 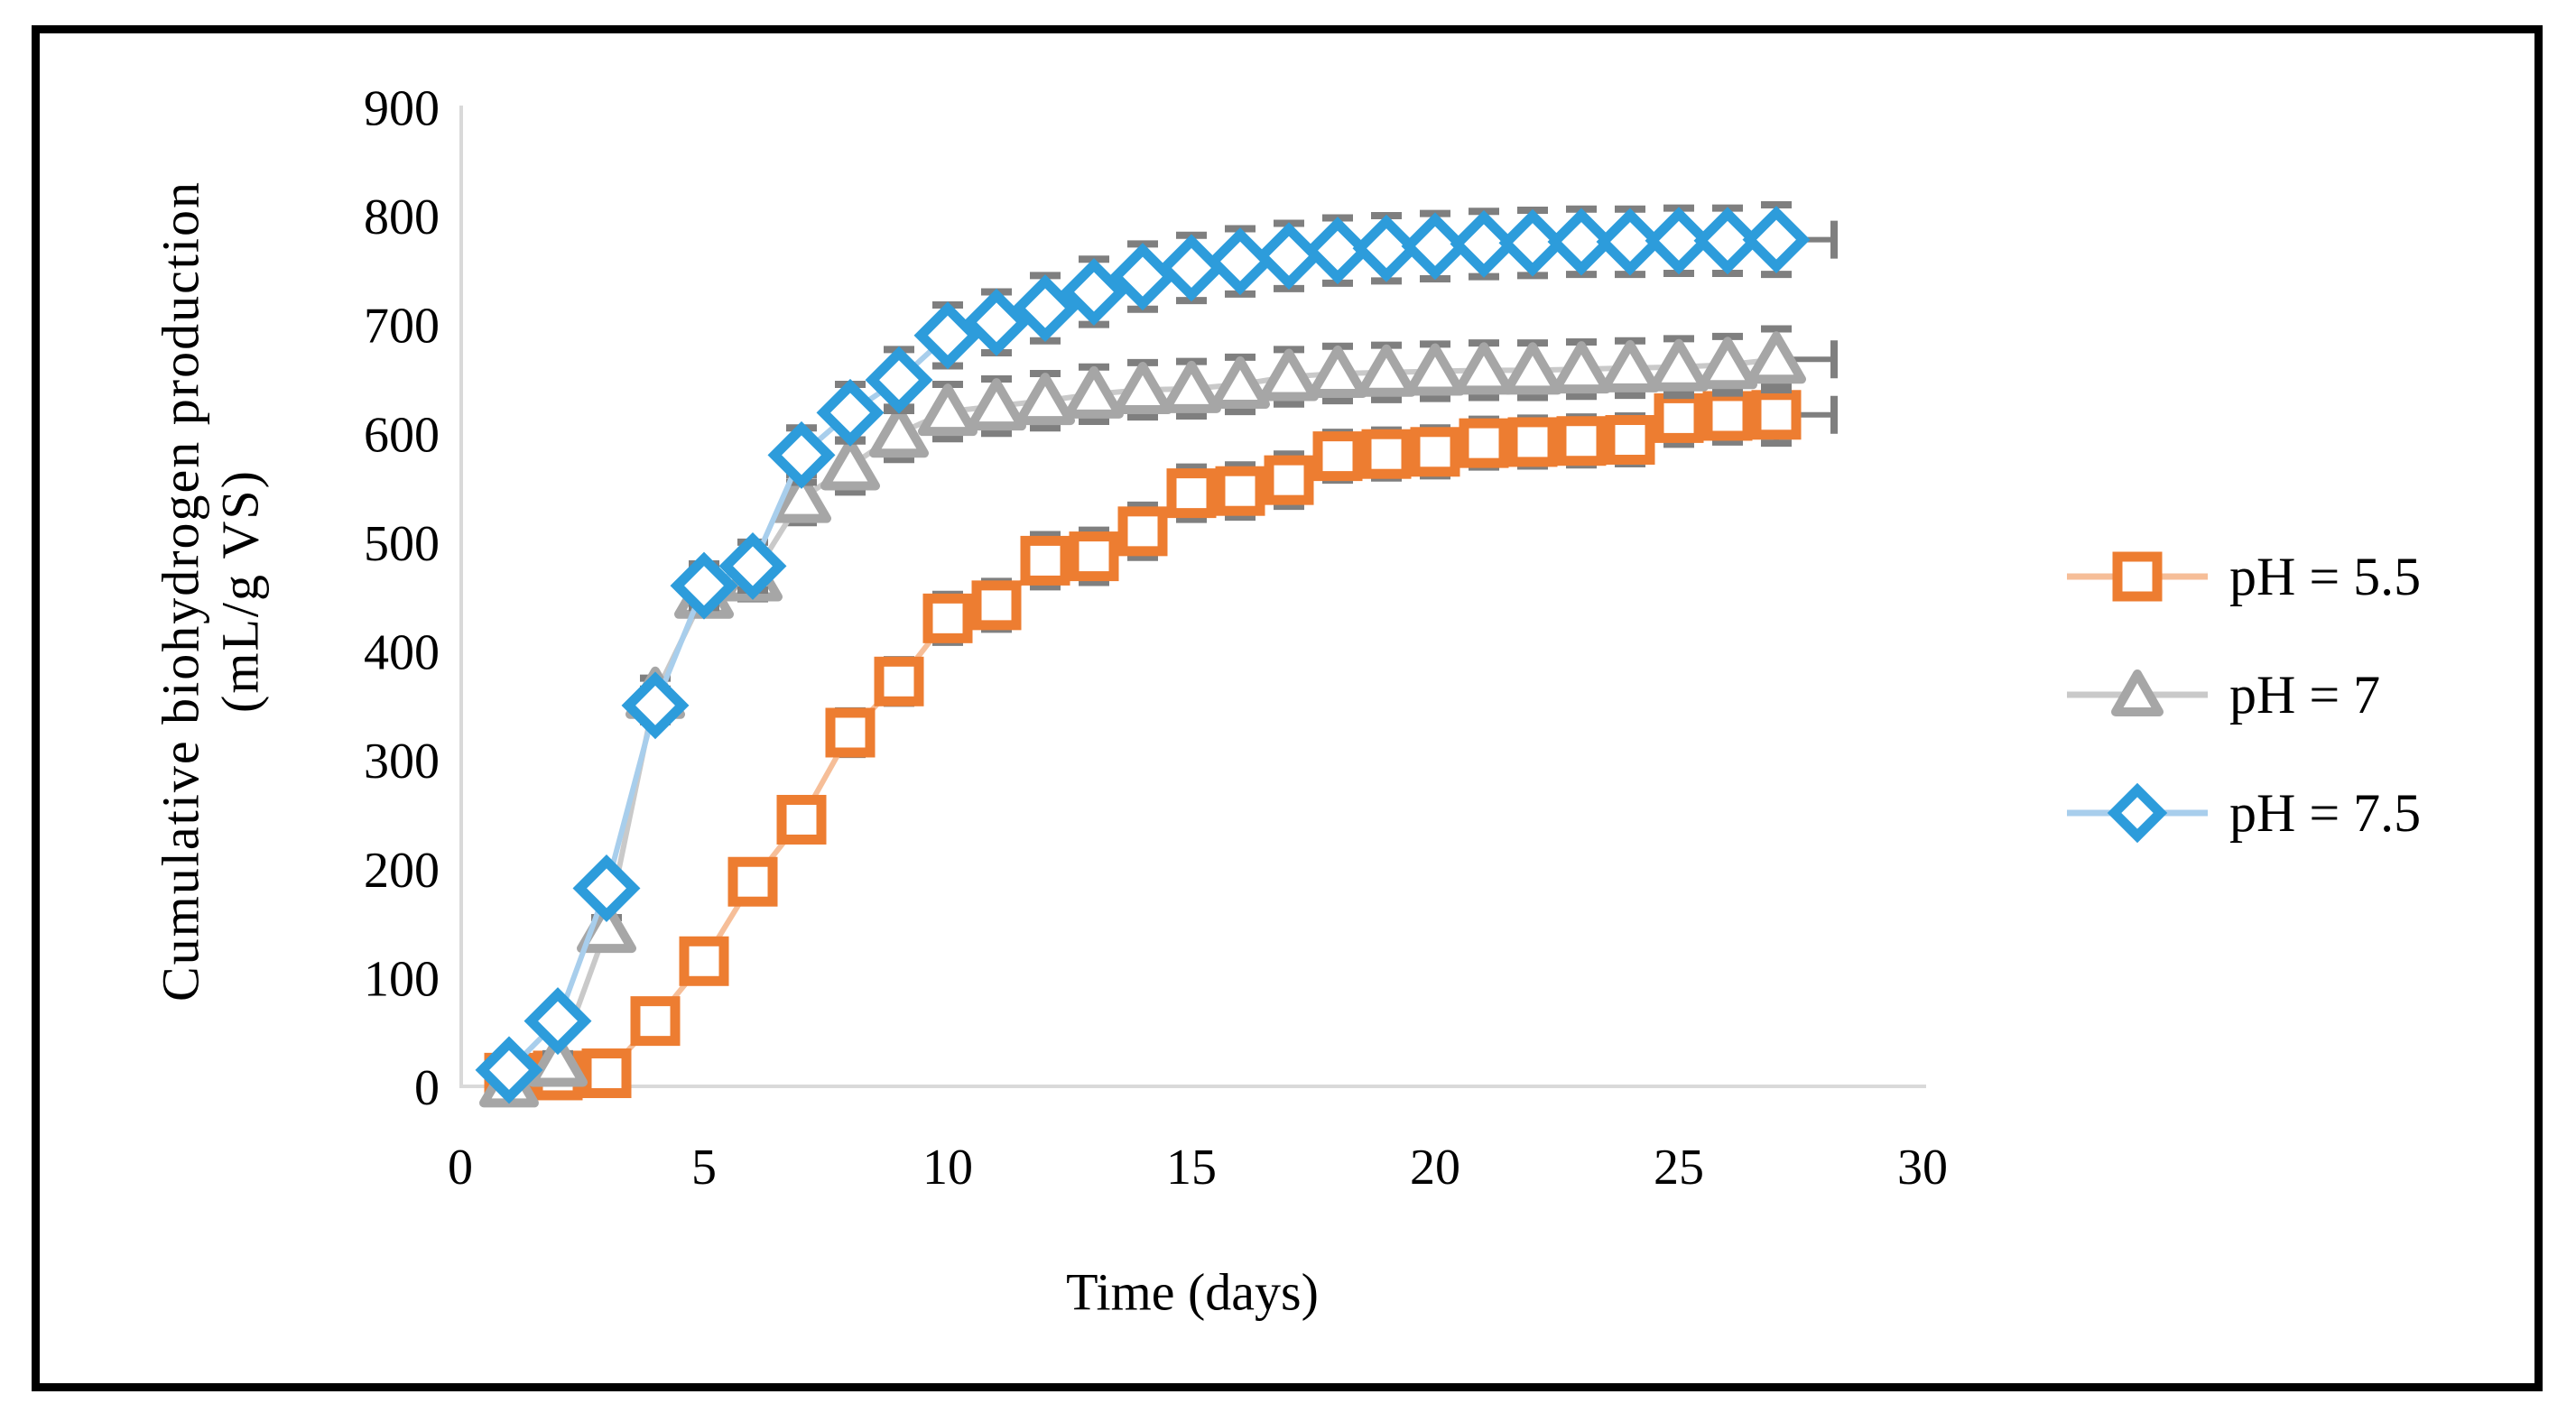 I want to click on y-axis-title-line2: (mL/g VS), so click(x=240, y=591).